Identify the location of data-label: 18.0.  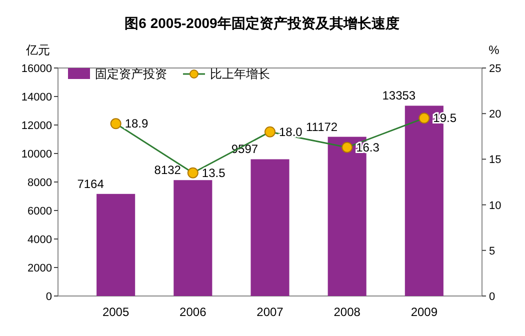
(291, 131).